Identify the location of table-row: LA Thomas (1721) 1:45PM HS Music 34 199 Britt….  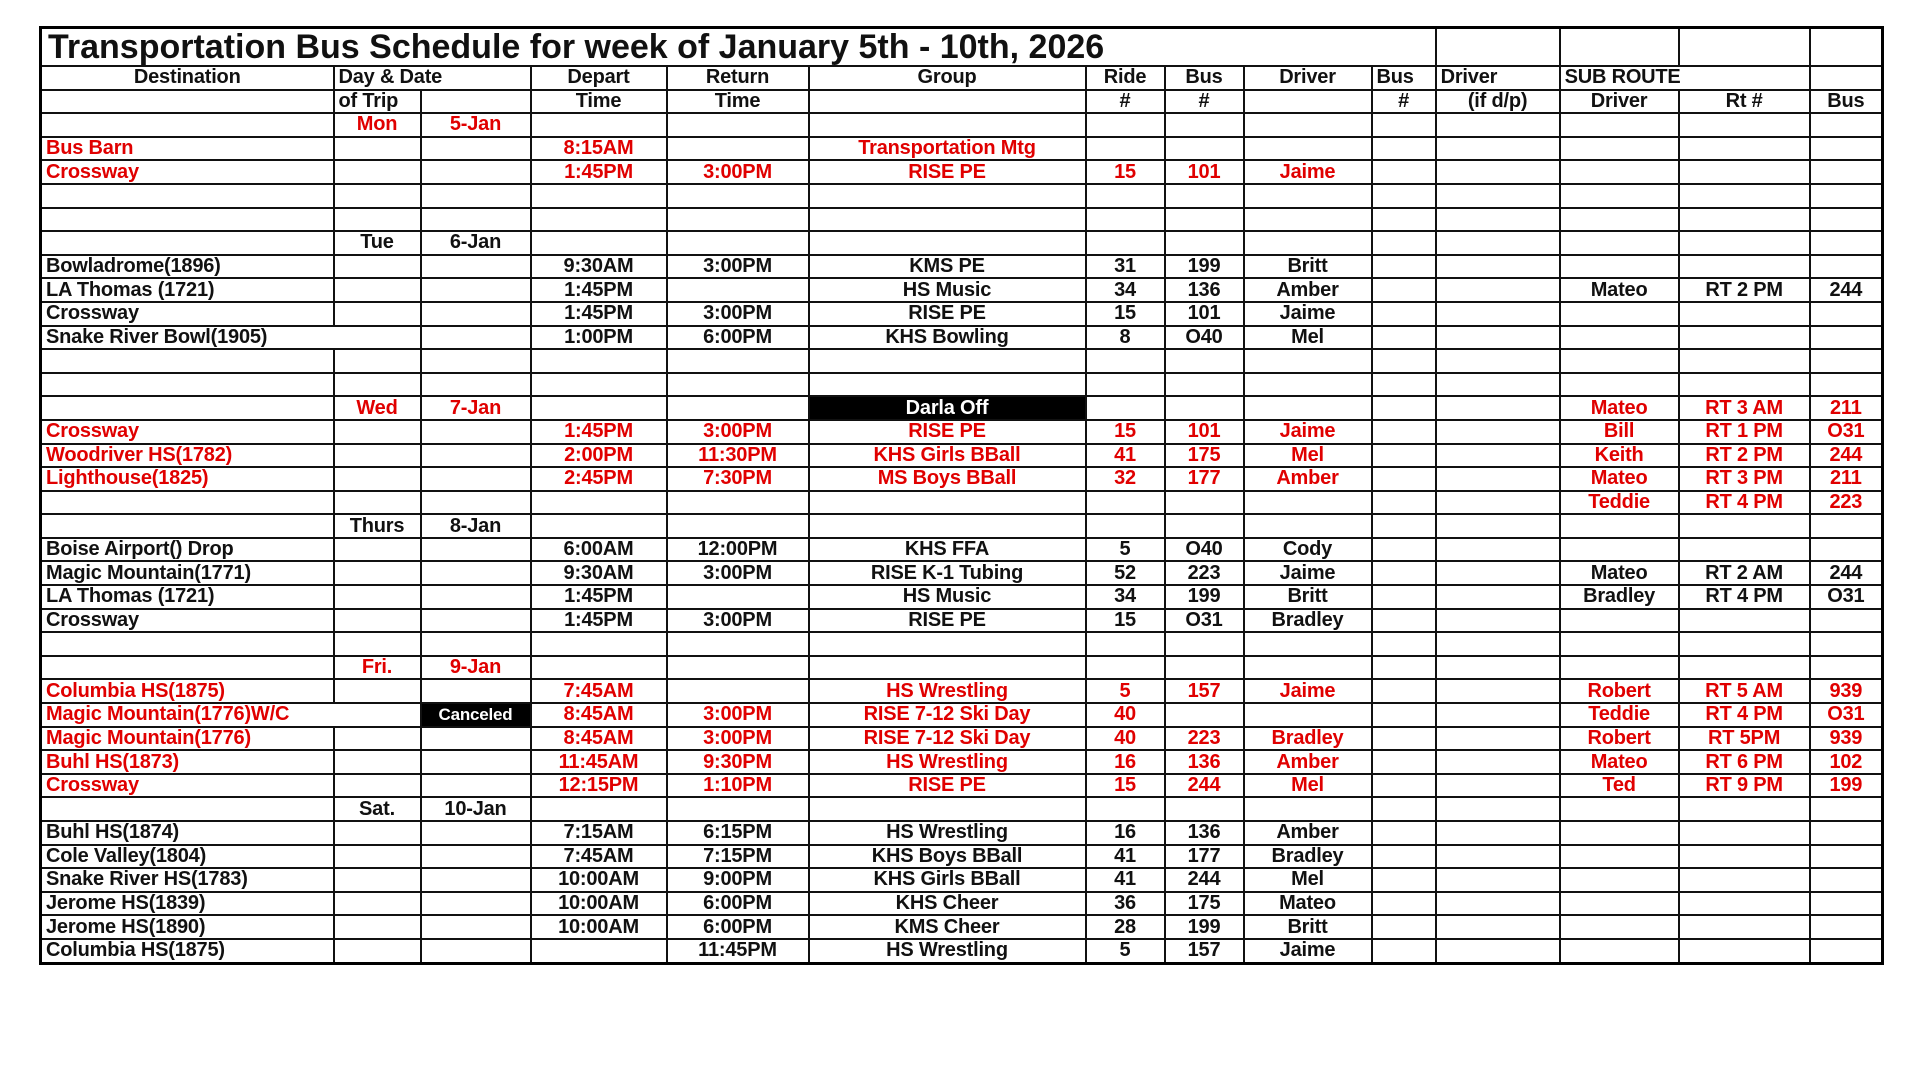
(961, 597).